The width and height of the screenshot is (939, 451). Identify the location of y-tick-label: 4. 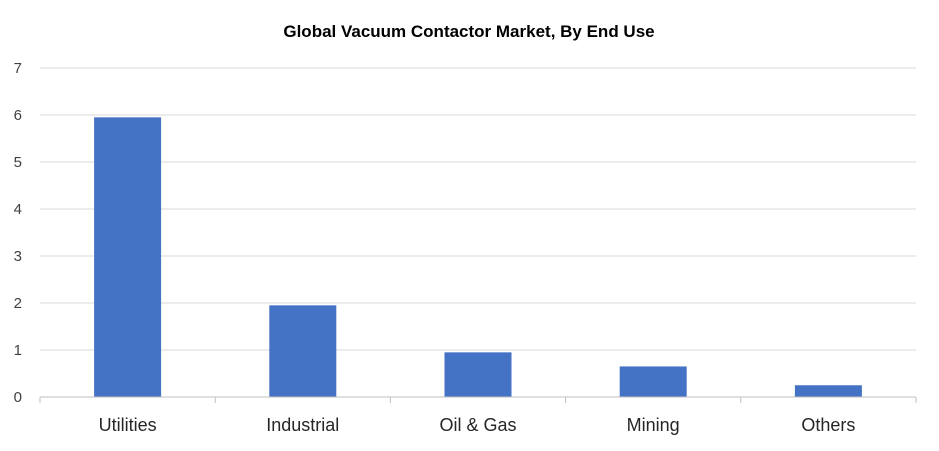
(18, 209).